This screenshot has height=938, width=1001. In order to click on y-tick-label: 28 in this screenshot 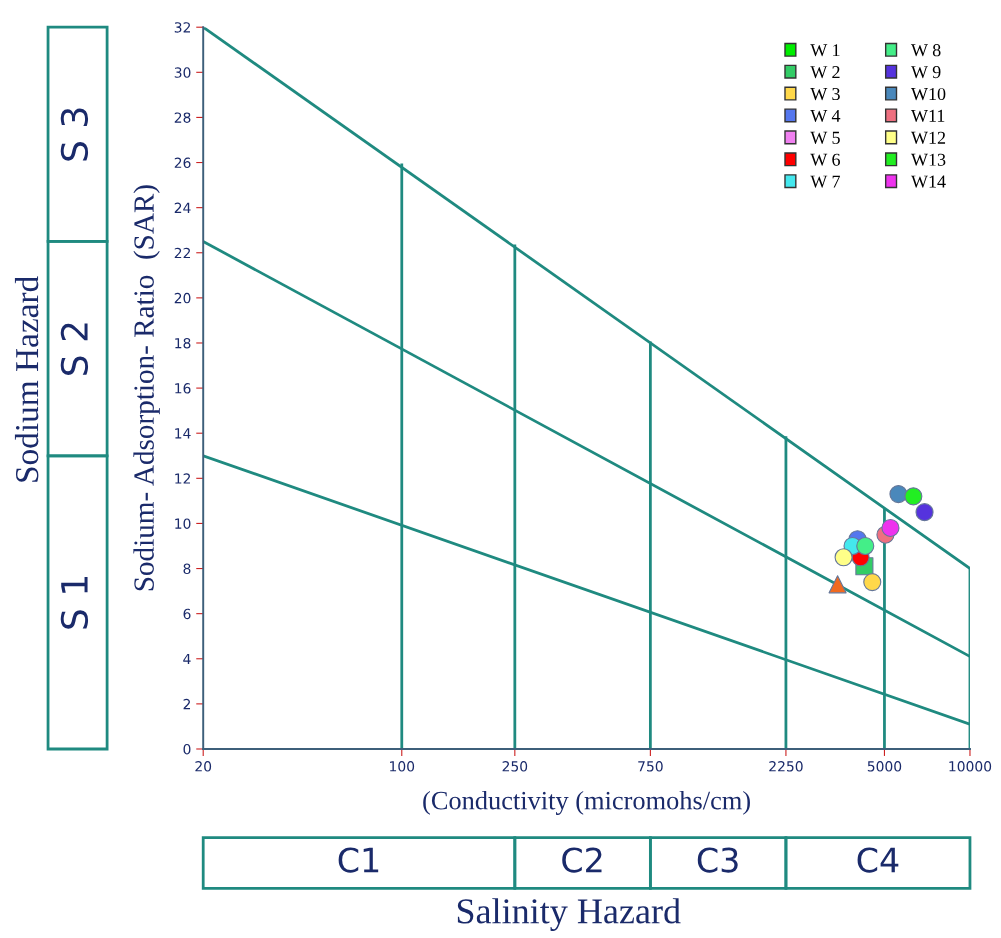, I will do `click(182, 117)`.